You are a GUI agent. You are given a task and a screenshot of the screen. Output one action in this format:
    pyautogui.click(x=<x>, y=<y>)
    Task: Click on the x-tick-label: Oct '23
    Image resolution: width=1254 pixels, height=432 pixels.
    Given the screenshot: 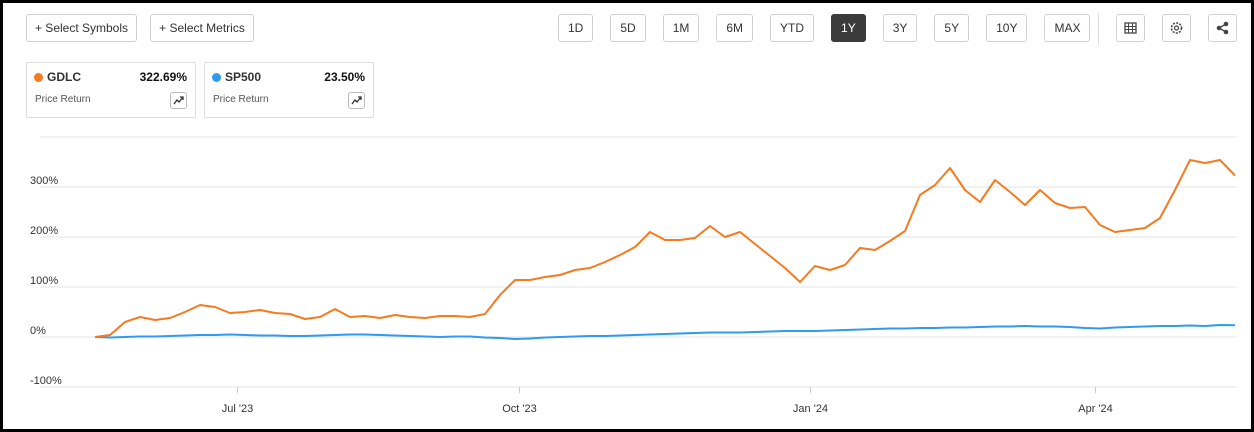 What is the action you would take?
    pyautogui.click(x=519, y=409)
    